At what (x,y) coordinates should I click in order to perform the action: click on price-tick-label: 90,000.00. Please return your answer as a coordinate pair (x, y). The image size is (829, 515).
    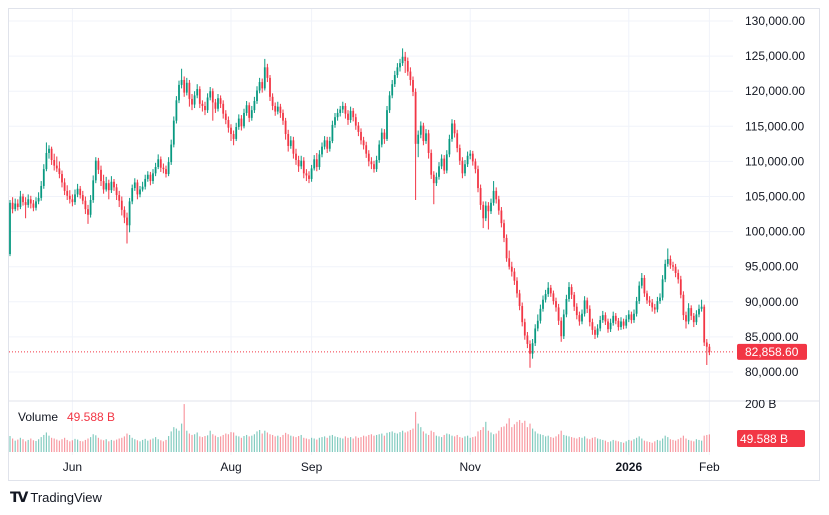
    Looking at the image, I should click on (772, 302).